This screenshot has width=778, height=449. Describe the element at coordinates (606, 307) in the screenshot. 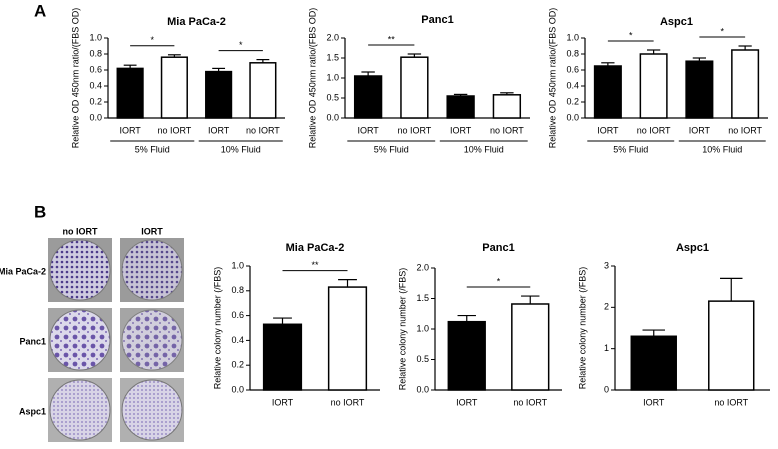

I see `y-tick-label: 2` at that location.